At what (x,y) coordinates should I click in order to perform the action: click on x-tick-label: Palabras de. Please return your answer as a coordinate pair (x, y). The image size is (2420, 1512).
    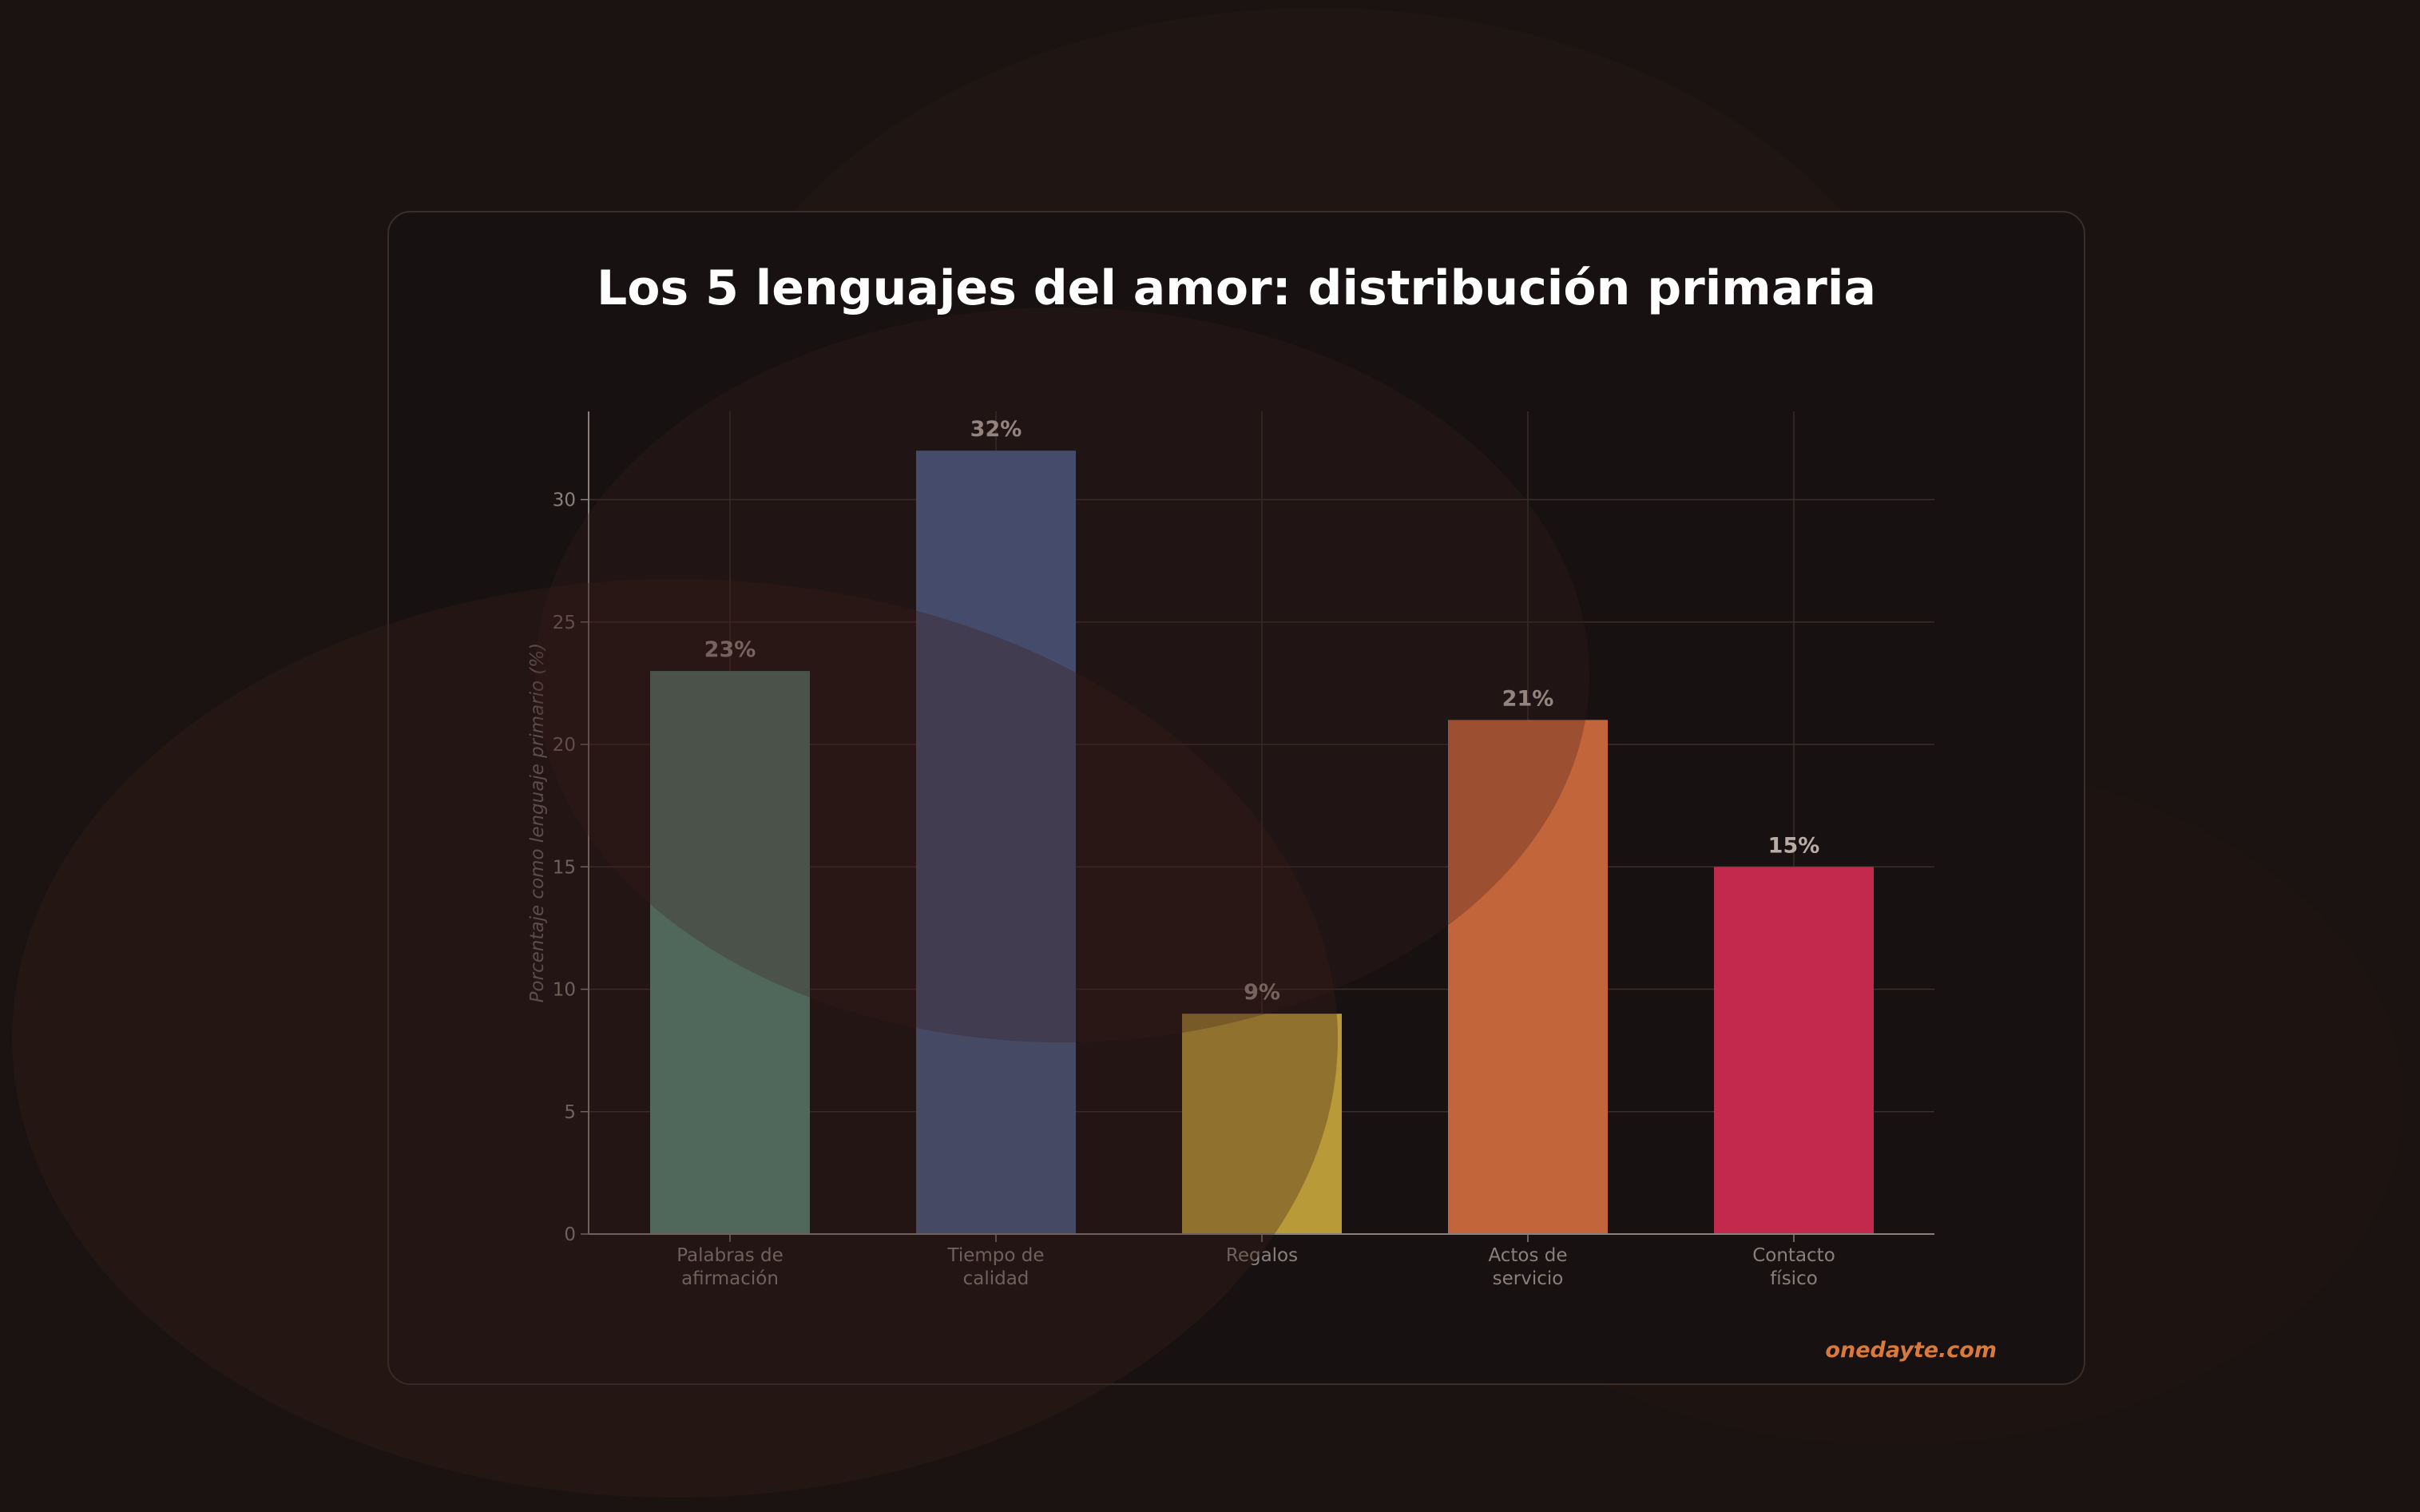
    Looking at the image, I should click on (730, 1255).